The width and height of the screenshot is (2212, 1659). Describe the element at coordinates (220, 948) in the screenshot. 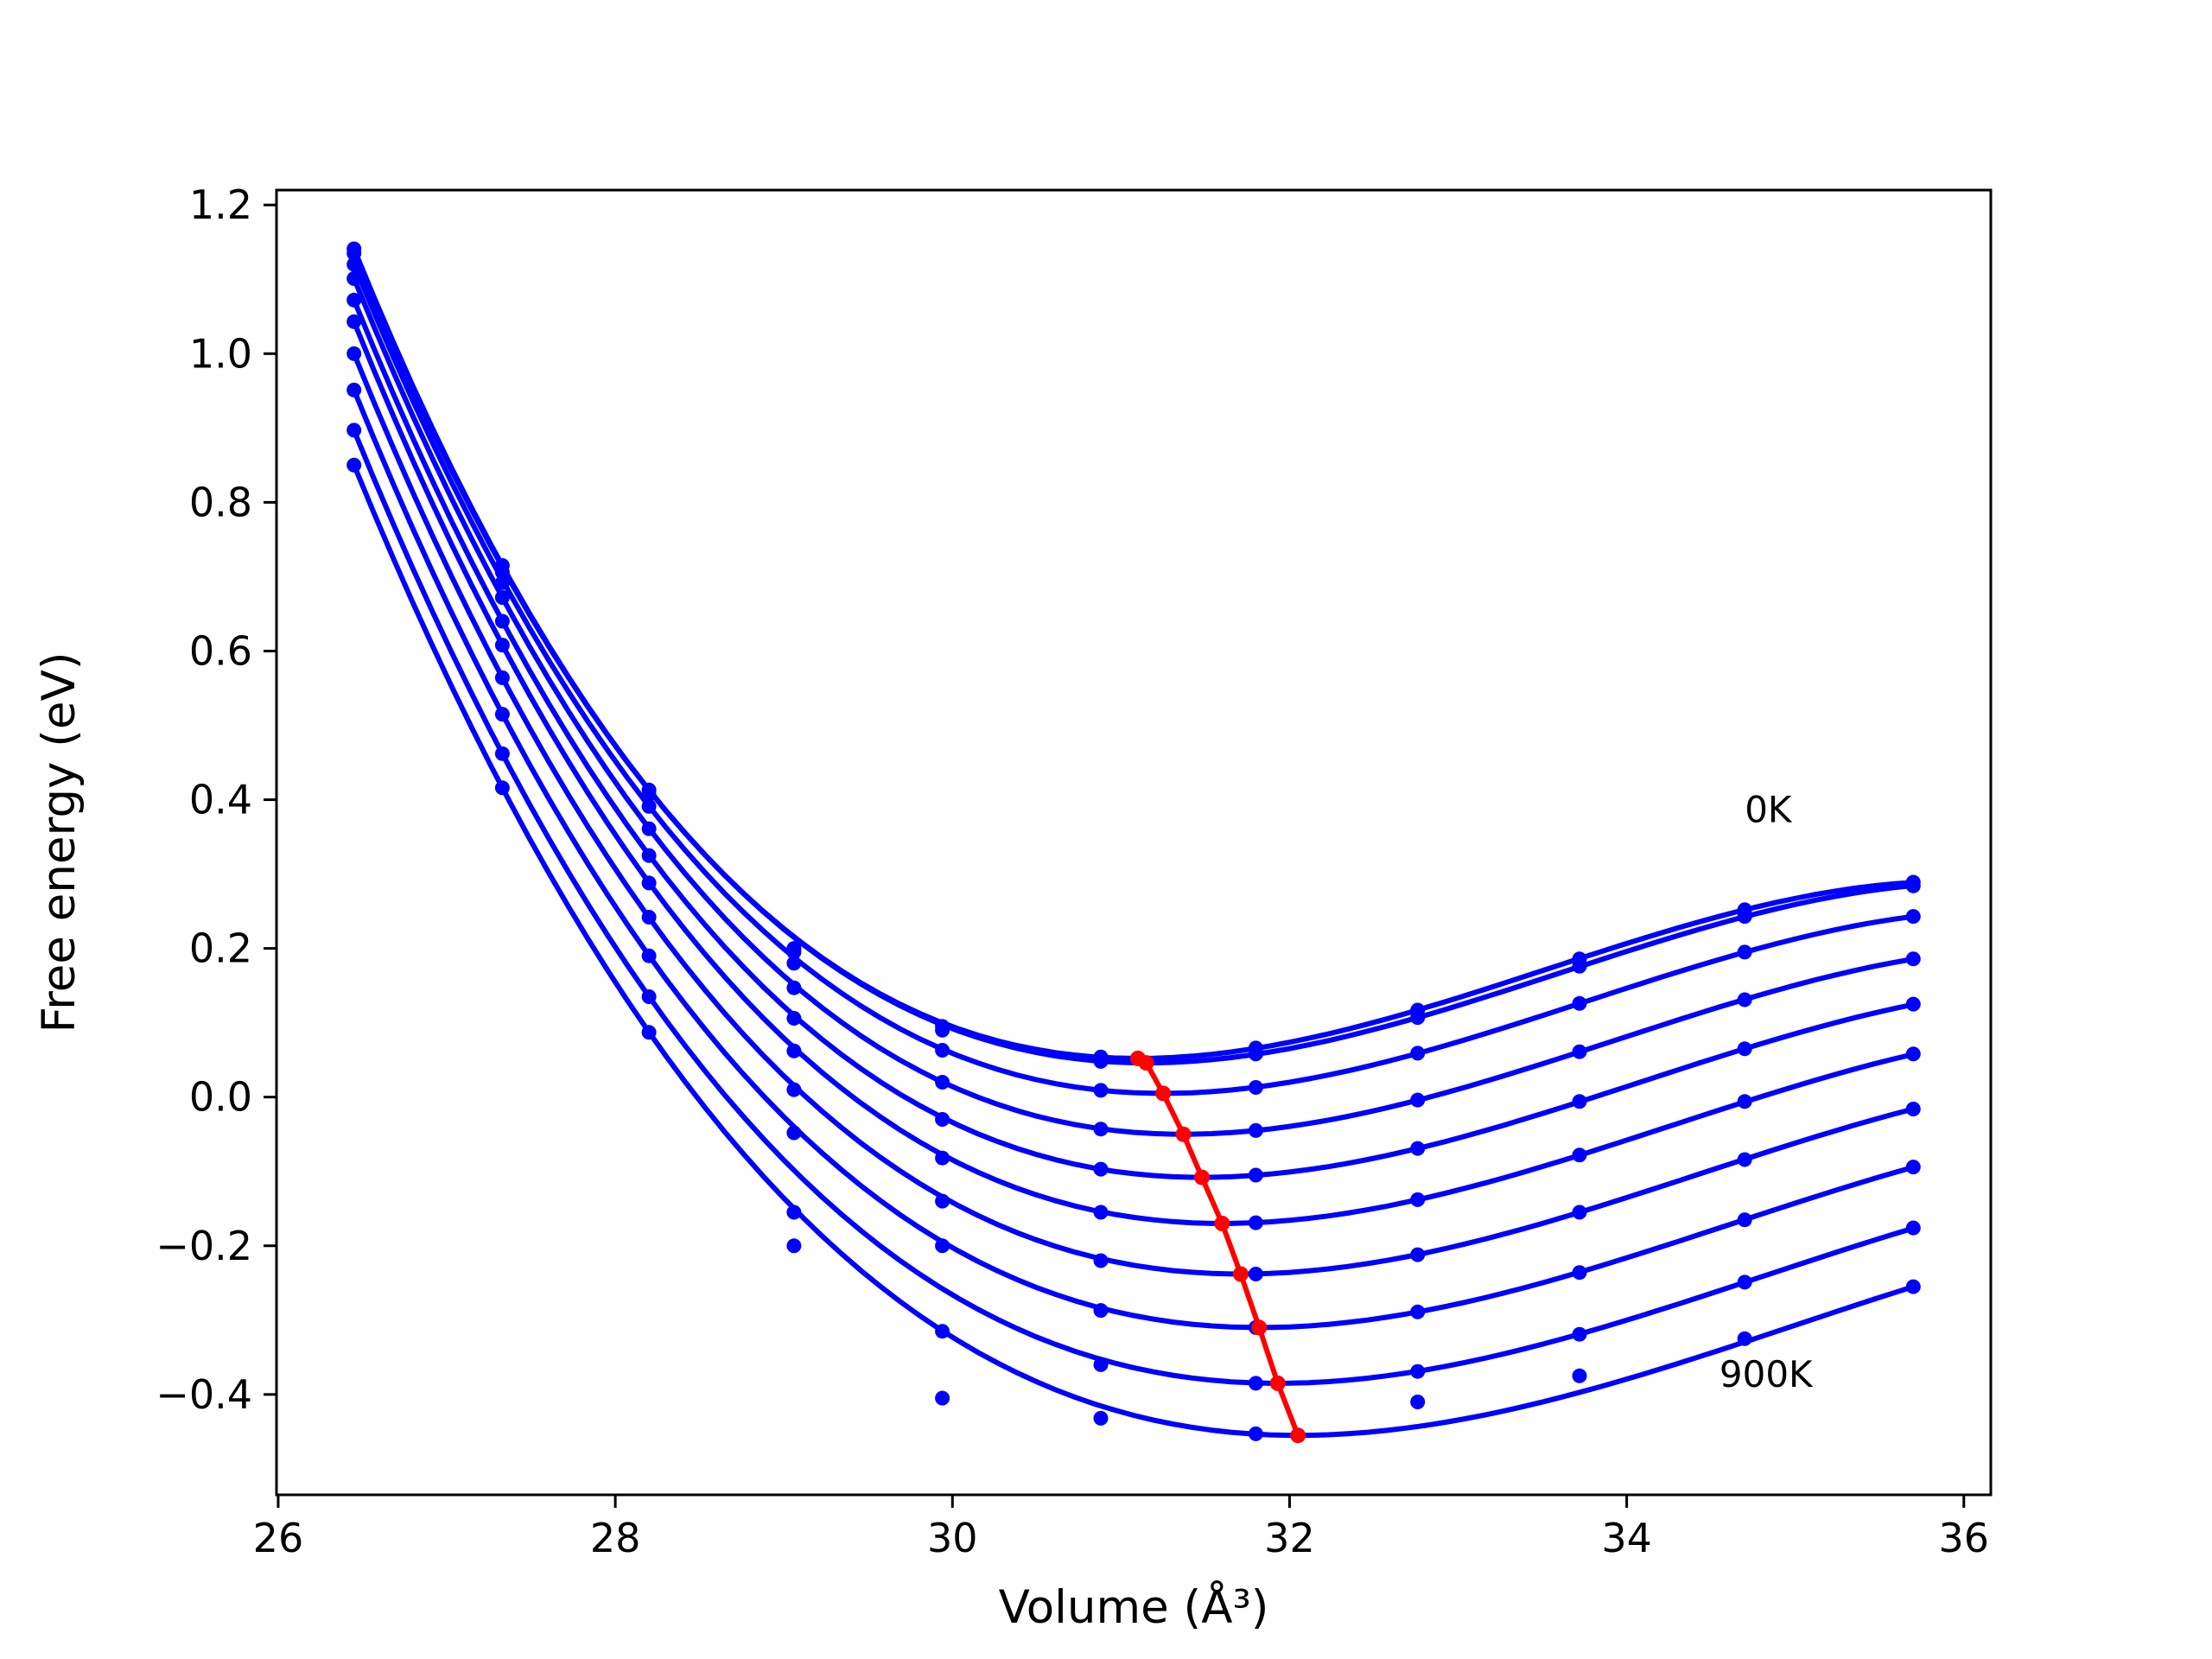

I see `y-tick-label: 0.2` at that location.